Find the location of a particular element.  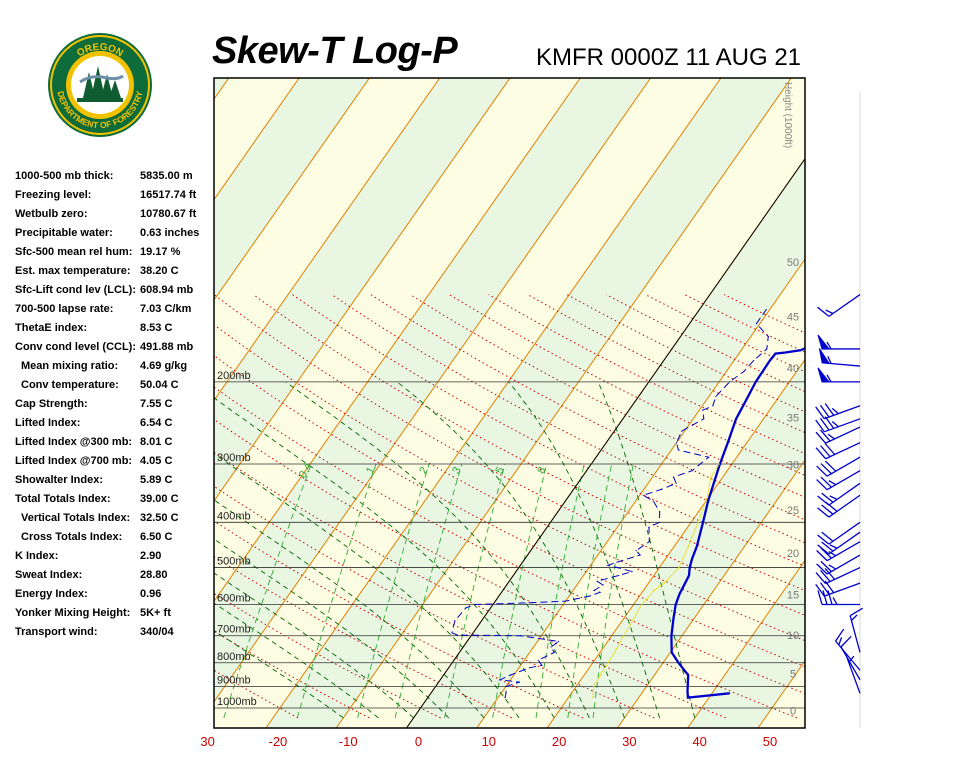

index-row: Lifted Index @300 mb: 8.01 C is located at coordinates (112, 443).